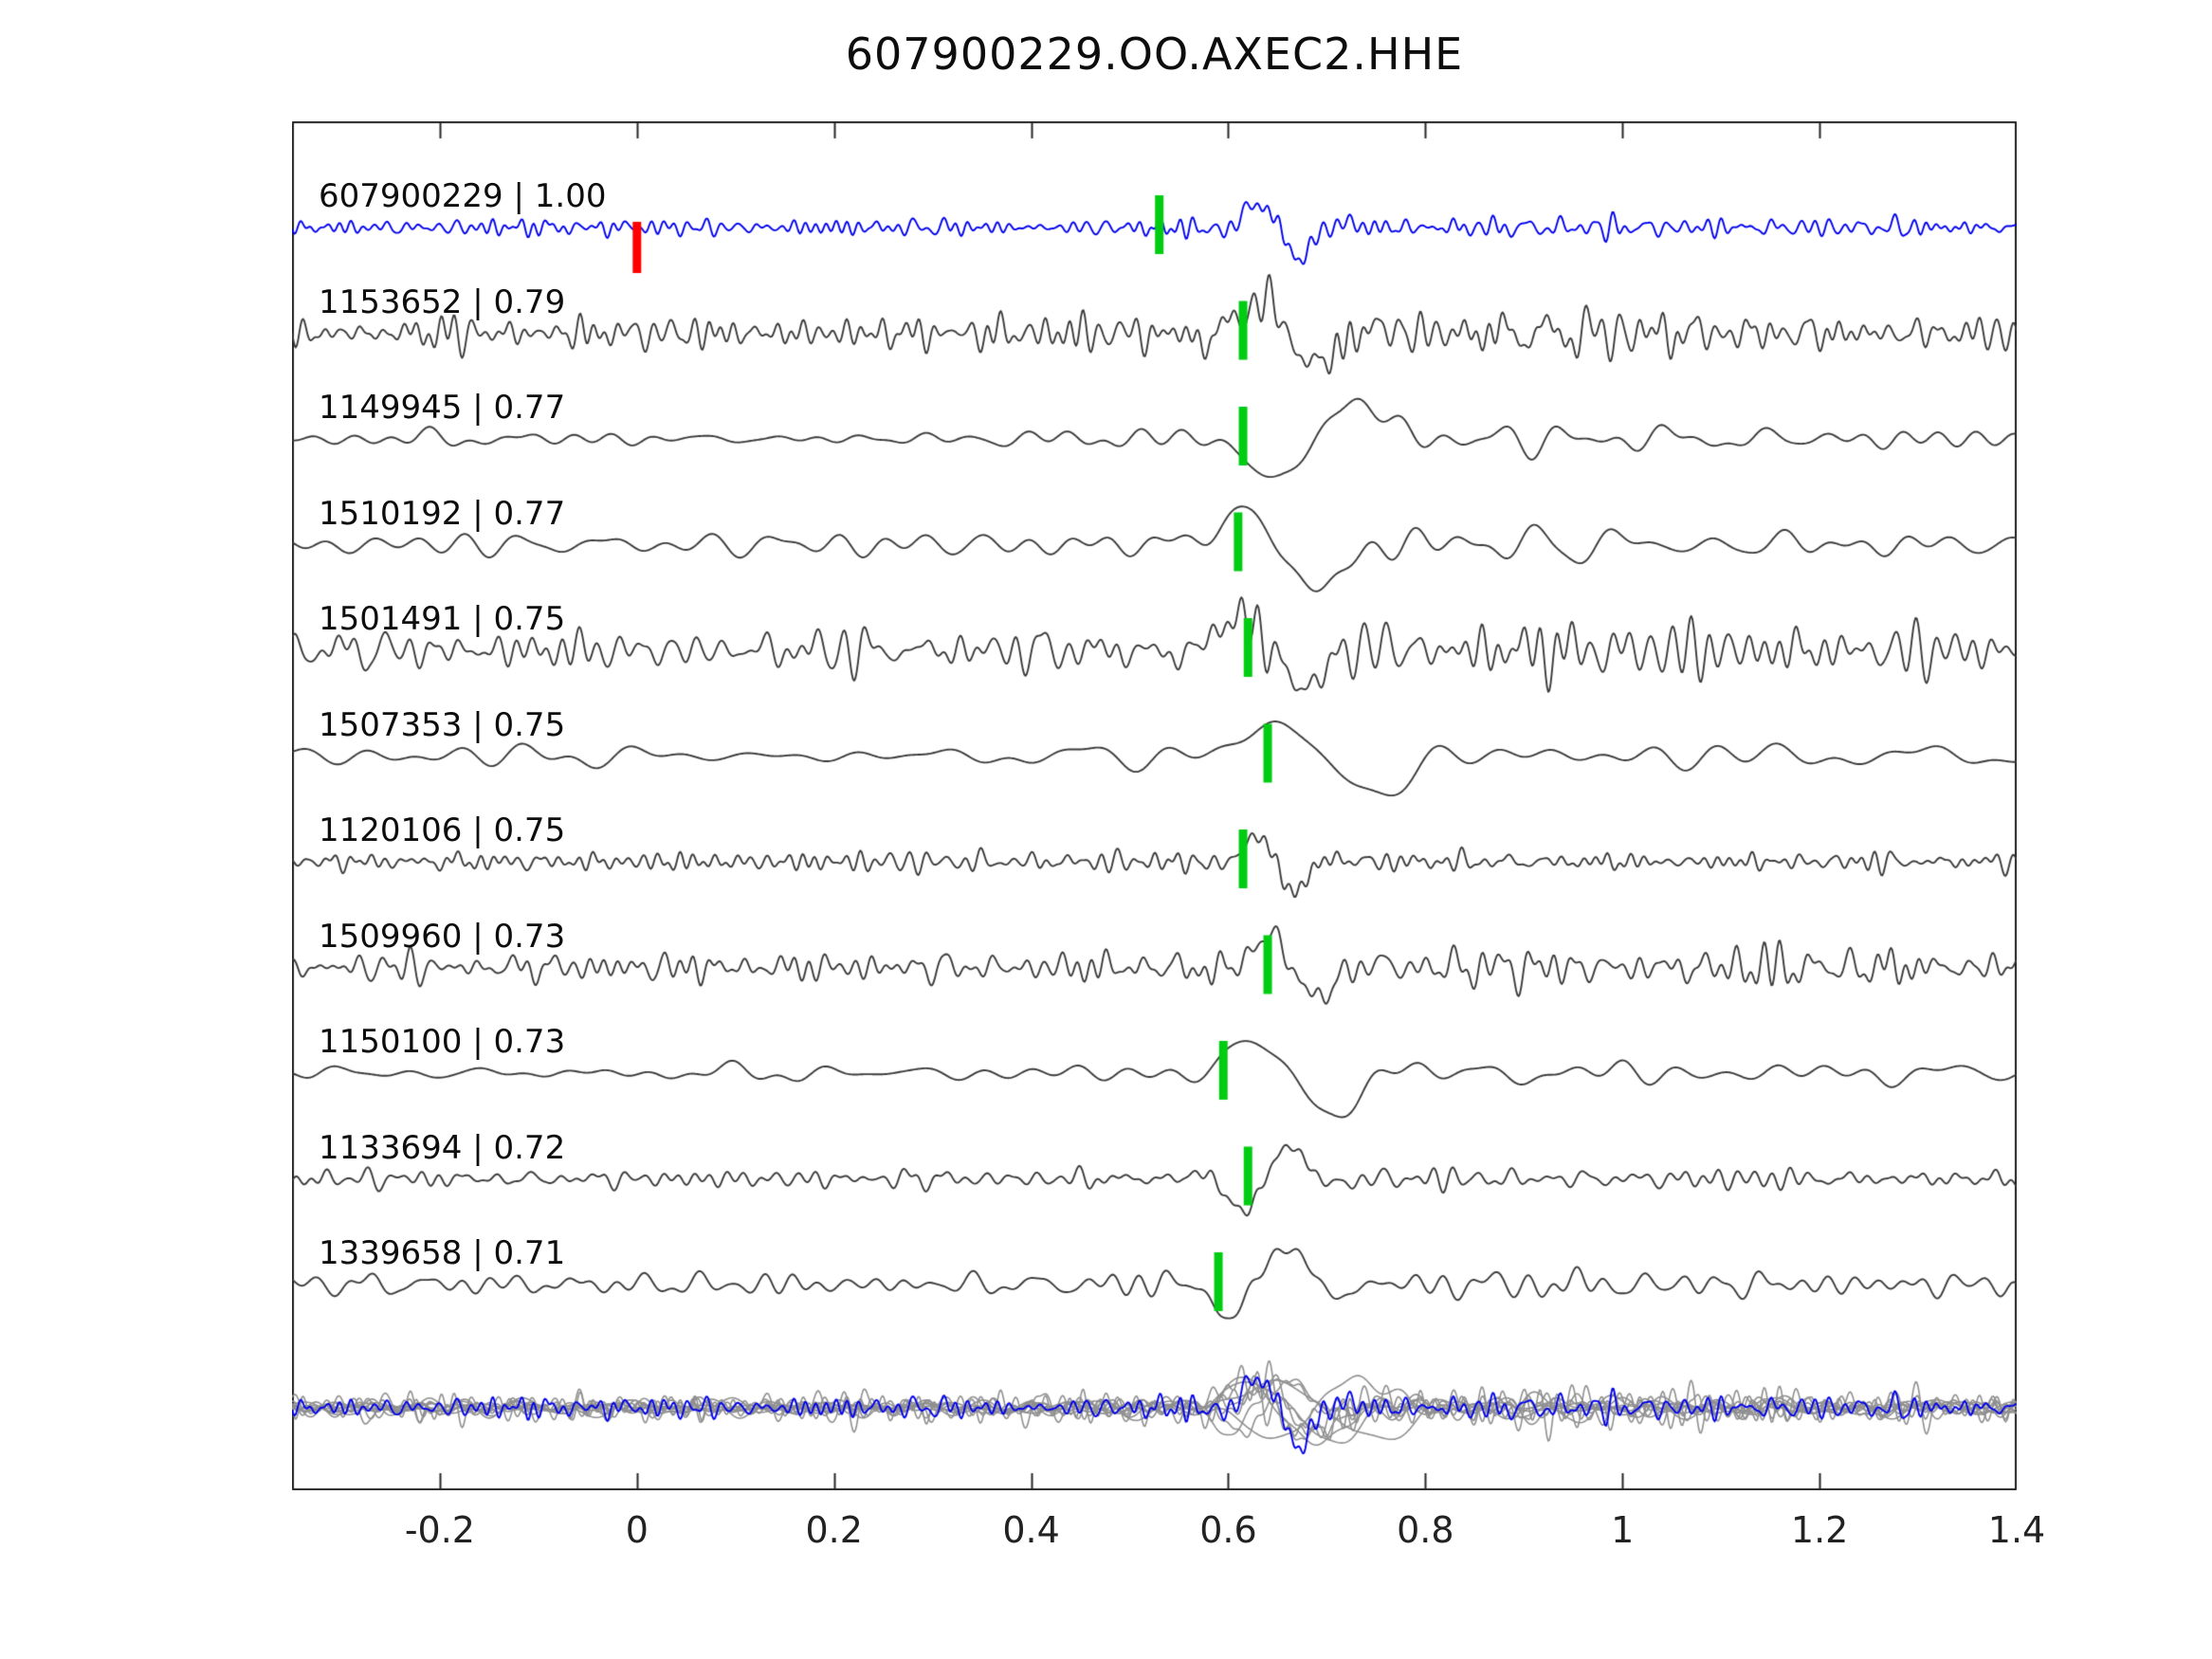 This screenshot has height=1659, width=2212. What do you see at coordinates (463, 196) in the screenshot?
I see `trace-label: 607900229 | 1.00` at bounding box center [463, 196].